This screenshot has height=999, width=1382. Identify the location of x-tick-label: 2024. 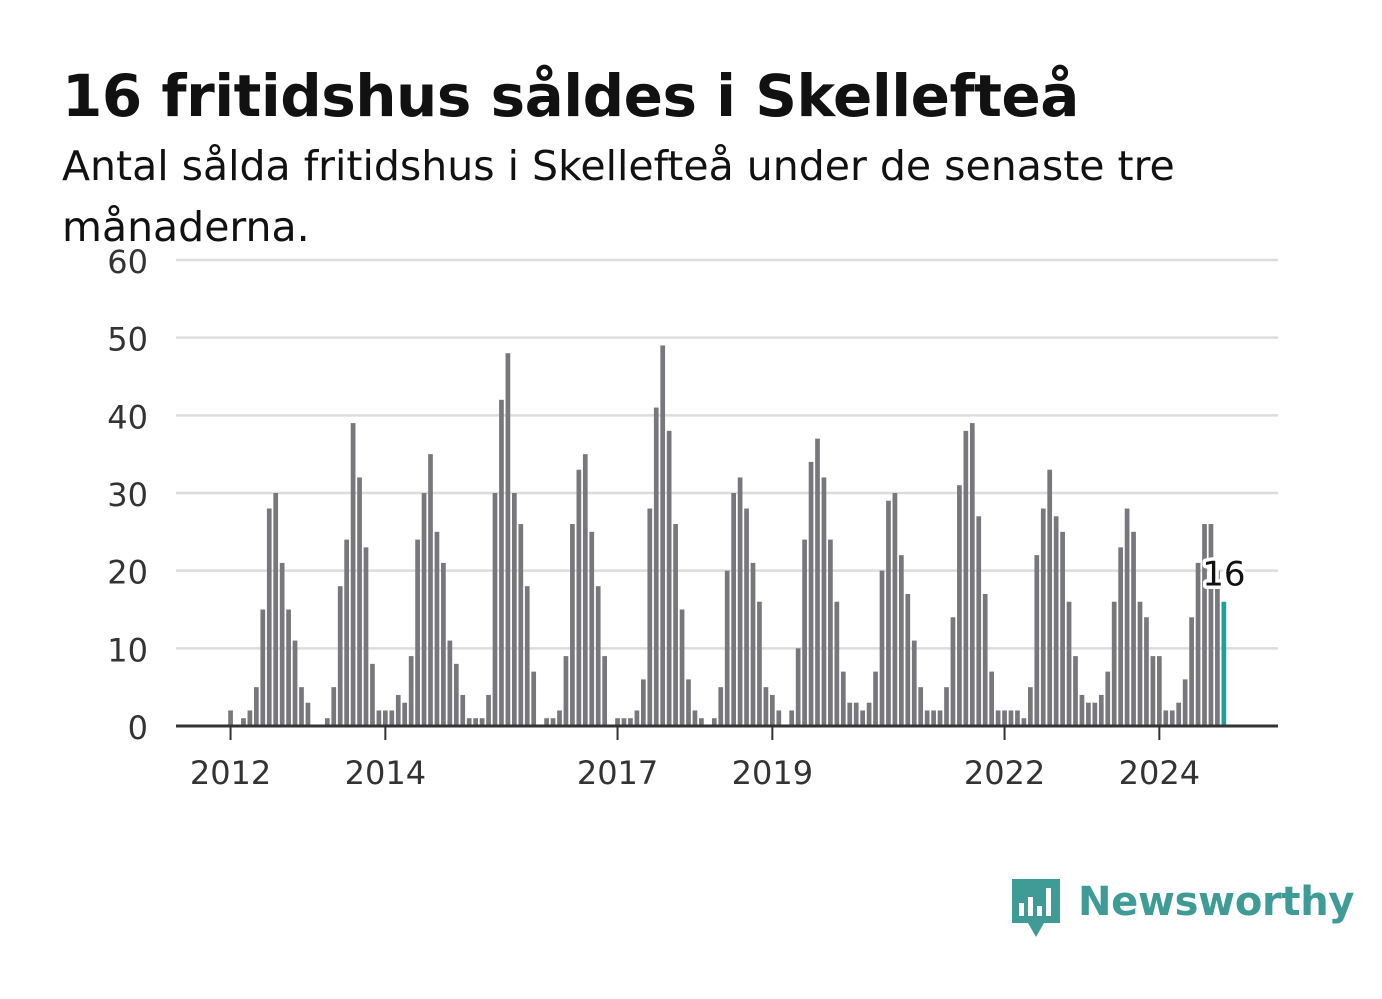
(1159, 773).